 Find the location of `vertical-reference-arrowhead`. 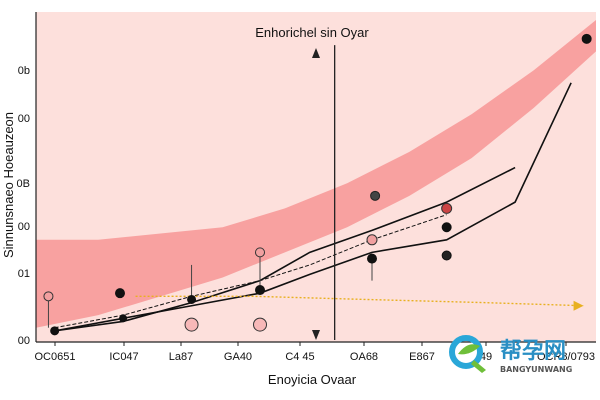

vertical-reference-arrowhead is located at coordinates (316, 53).